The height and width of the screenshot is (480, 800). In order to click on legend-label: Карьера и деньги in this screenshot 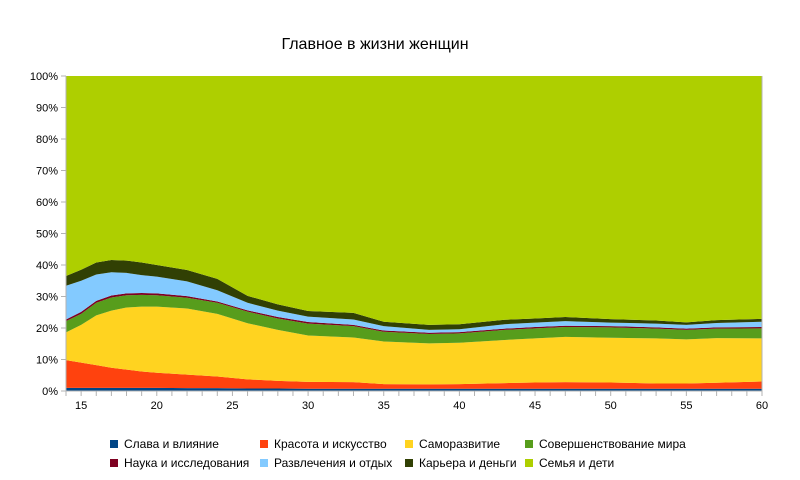, I will do `click(468, 463)`.